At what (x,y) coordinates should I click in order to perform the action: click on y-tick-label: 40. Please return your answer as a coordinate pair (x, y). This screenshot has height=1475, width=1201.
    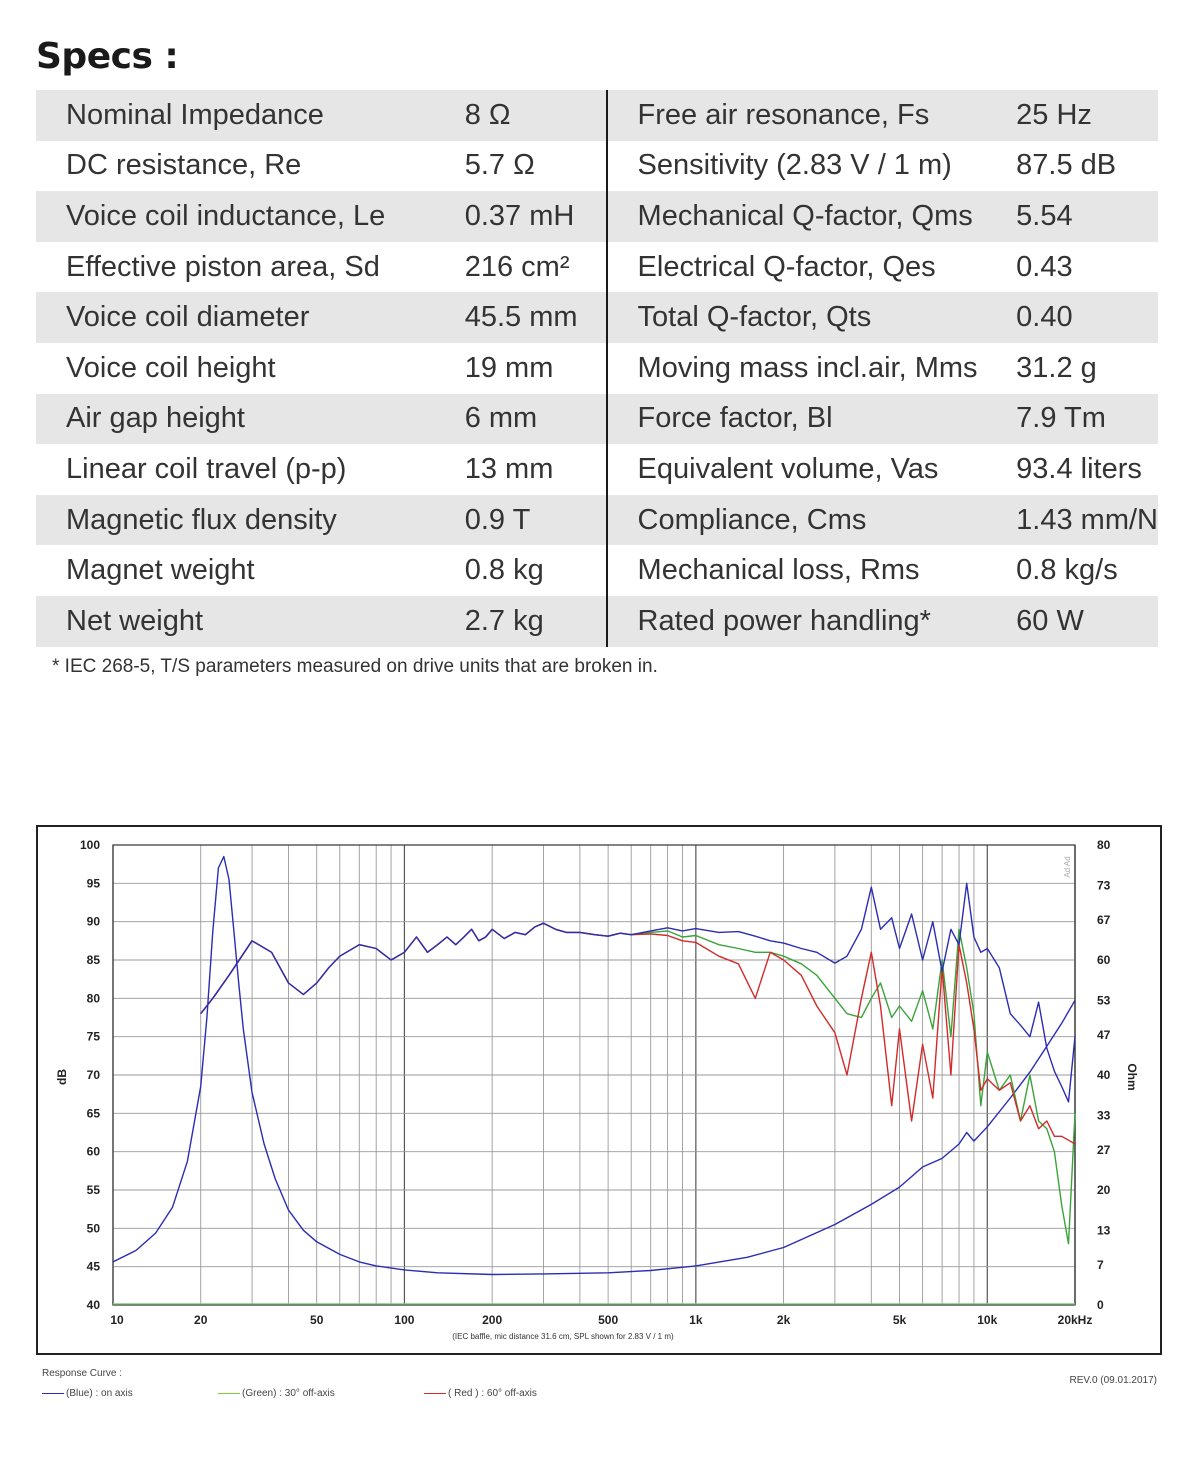
    Looking at the image, I should click on (94, 1305).